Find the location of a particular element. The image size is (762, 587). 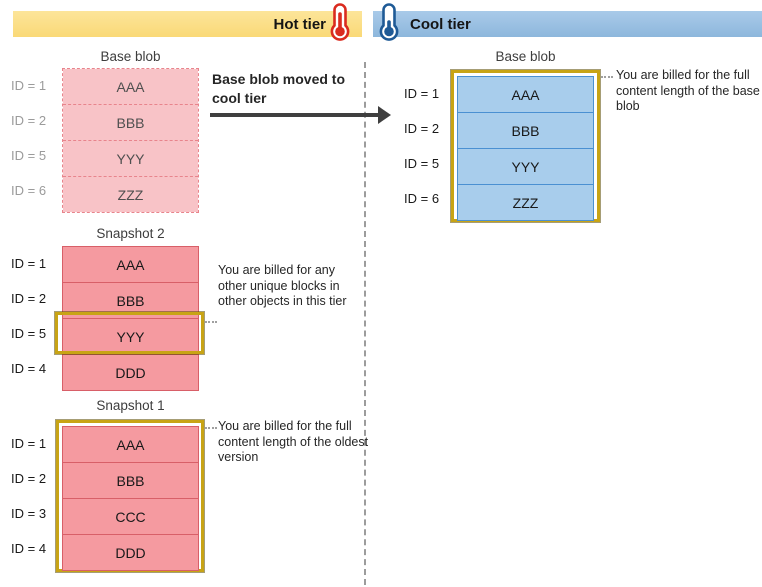

snapshot-1-id-2: ID = 2 is located at coordinates (29, 478).